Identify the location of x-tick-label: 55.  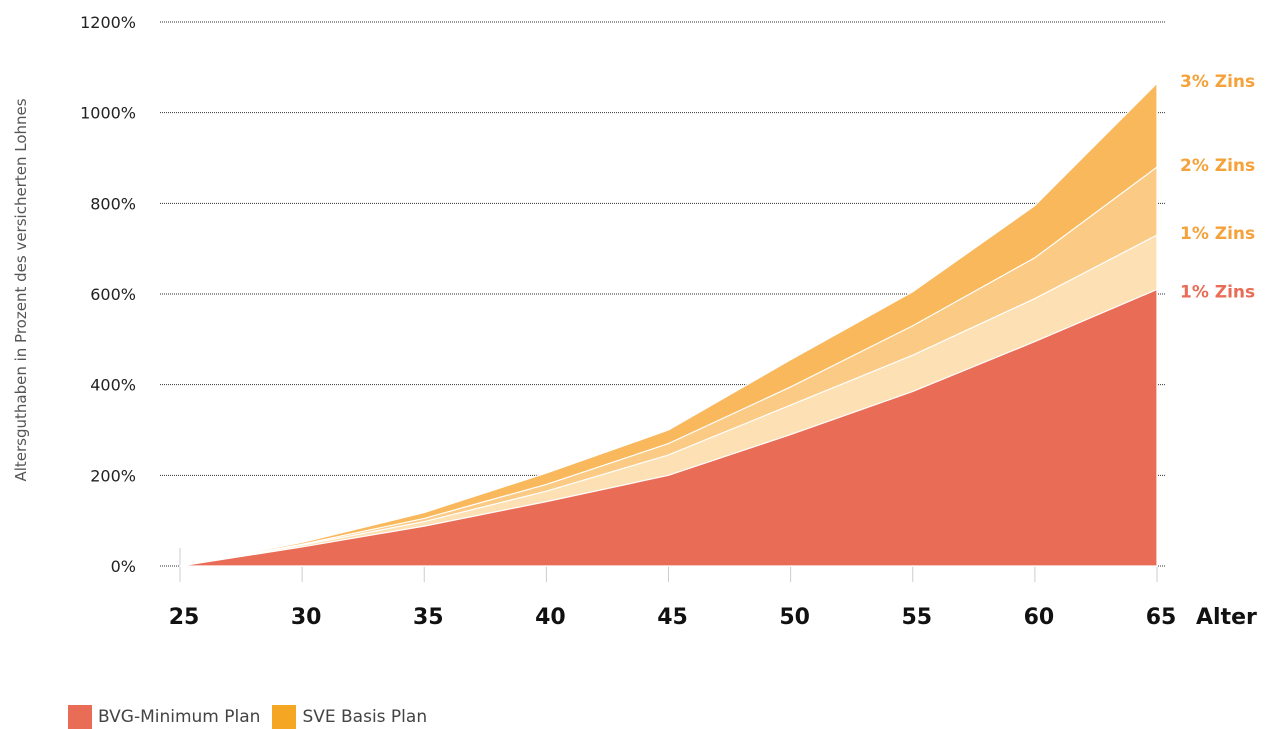
(916, 617).